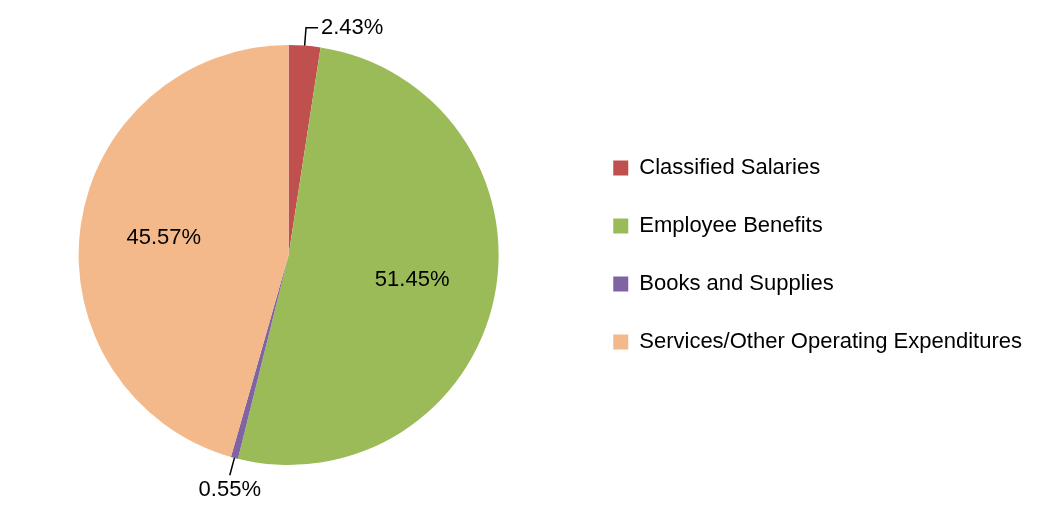 The height and width of the screenshot is (515, 1042). I want to click on legend-label: Books and Supplies, so click(736, 283).